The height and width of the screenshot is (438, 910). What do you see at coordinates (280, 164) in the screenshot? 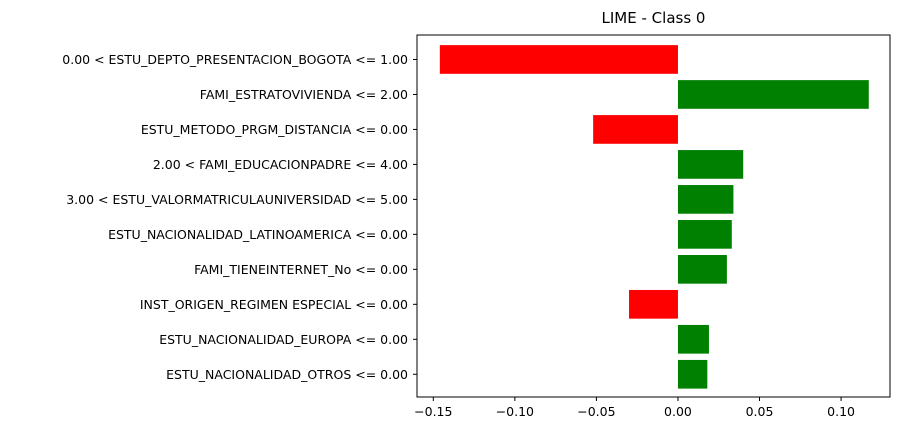
I see `y-tick-label: 2.00 < FAMI_EDUCACIONPADRE <= 4.00` at bounding box center [280, 164].